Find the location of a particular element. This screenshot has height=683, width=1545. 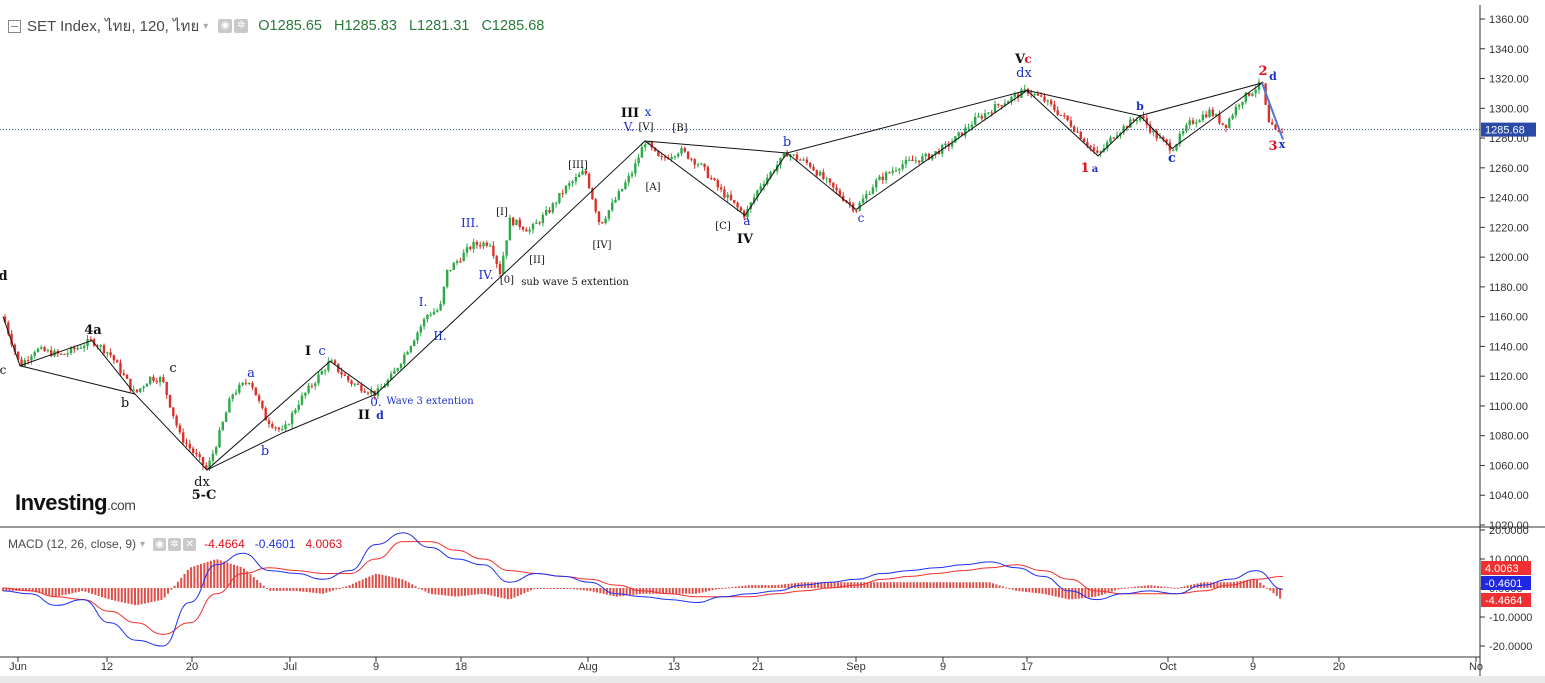

close-icon: ✕ is located at coordinates (190, 544).